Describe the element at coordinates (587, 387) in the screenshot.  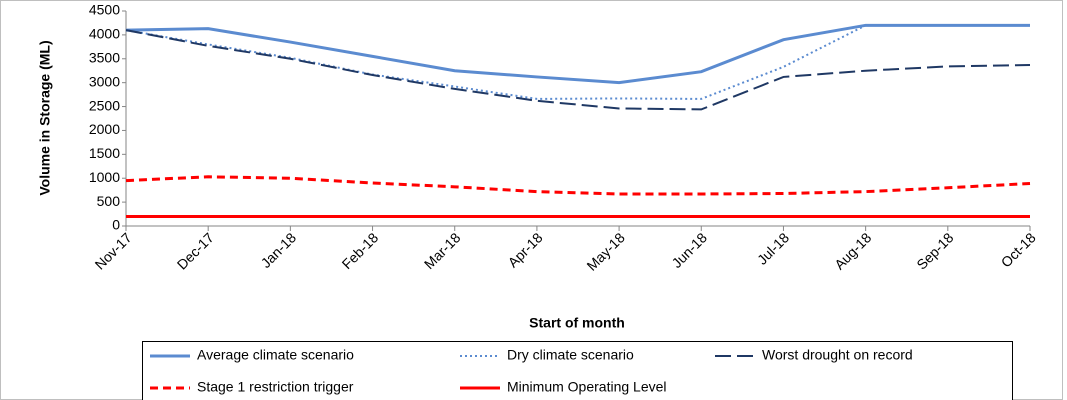
I see `legend-label: Minimum Operating Level` at that location.